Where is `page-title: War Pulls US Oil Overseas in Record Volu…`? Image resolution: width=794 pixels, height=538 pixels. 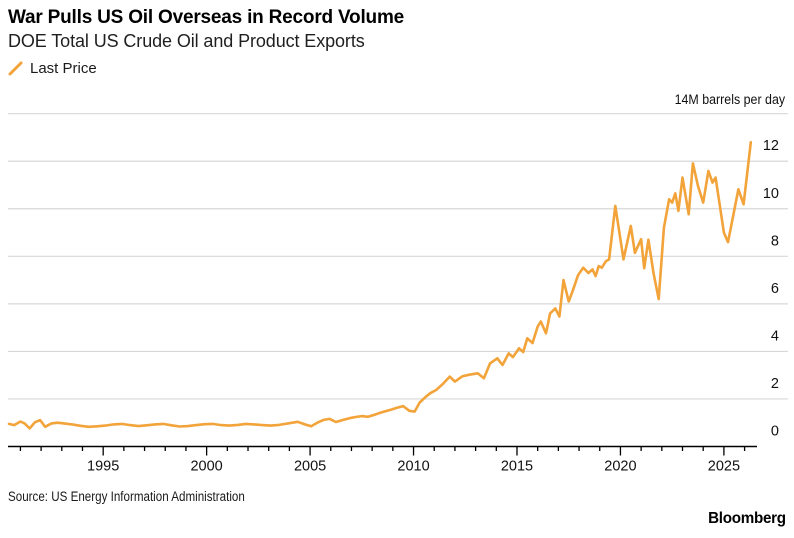
page-title: War Pulls US Oil Overseas in Record Volu… is located at coordinates (206, 17).